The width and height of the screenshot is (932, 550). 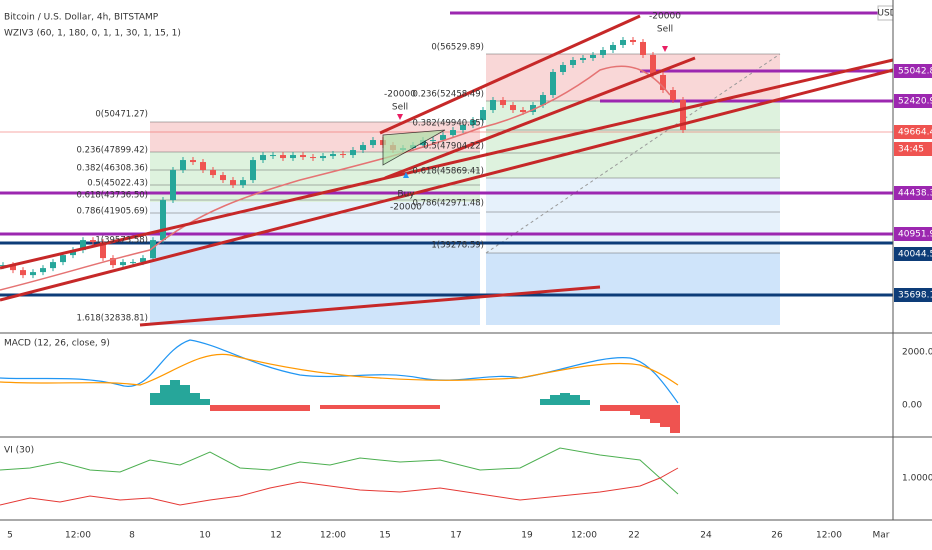 What do you see at coordinates (448, 95) in the screenshot?
I see `fib-label: 0.236(52458.49)` at bounding box center [448, 95].